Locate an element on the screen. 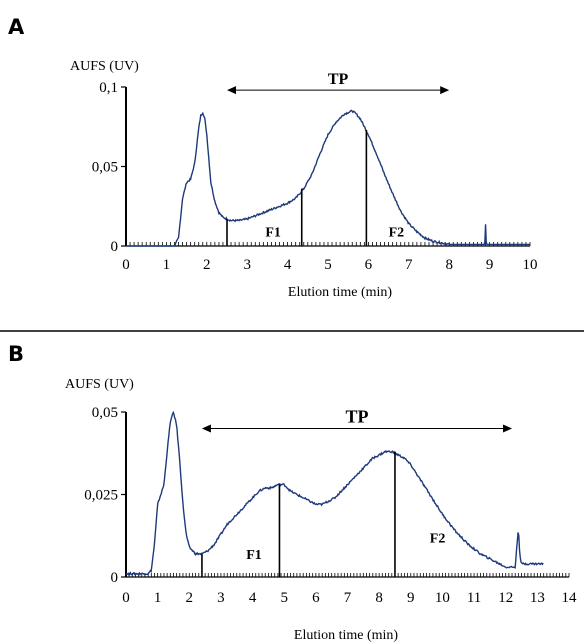 This screenshot has height=644, width=584. arrowhead-right-a is located at coordinates (445, 90).